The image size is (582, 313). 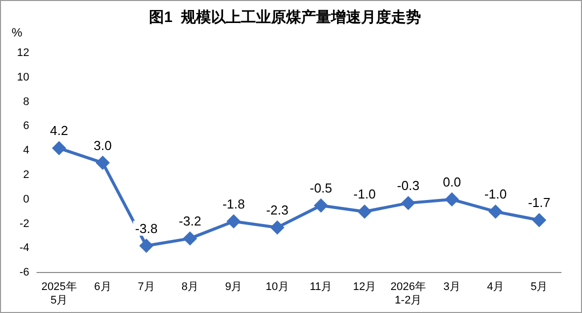 I want to click on y-tick-label: 10, so click(x=23, y=77).